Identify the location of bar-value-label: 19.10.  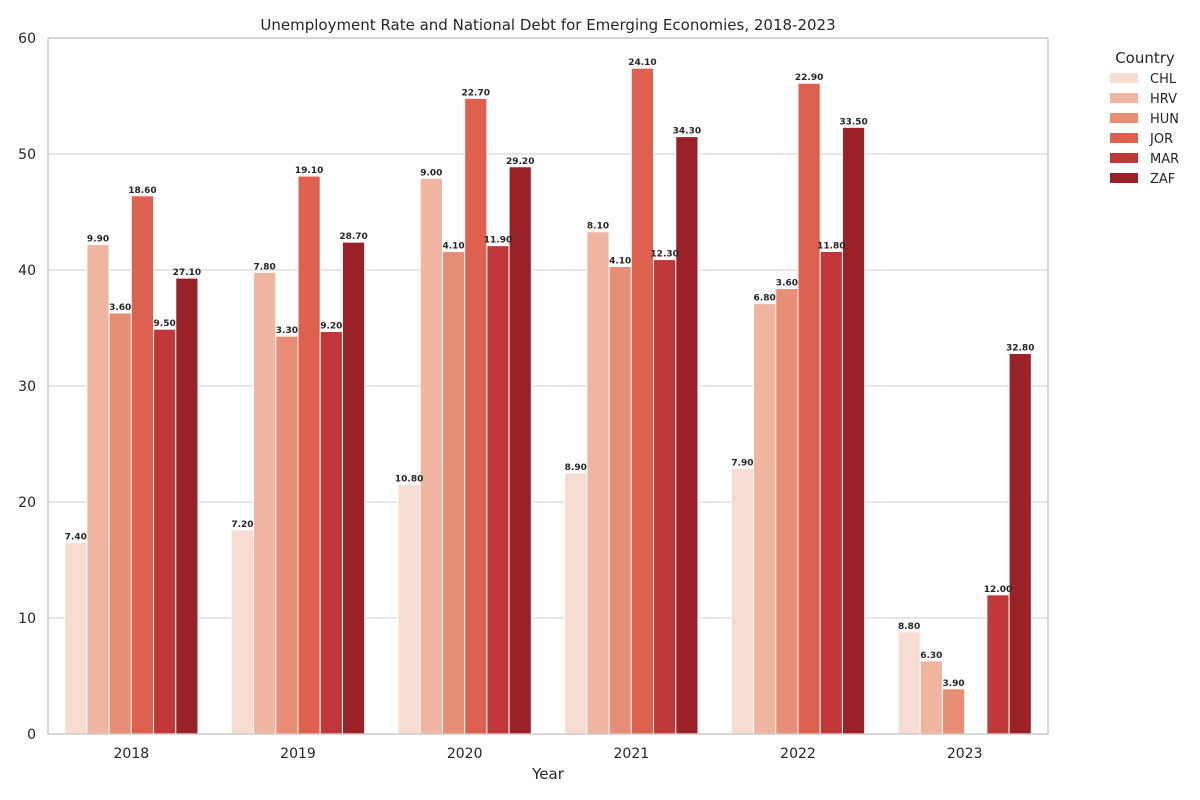
(309, 171).